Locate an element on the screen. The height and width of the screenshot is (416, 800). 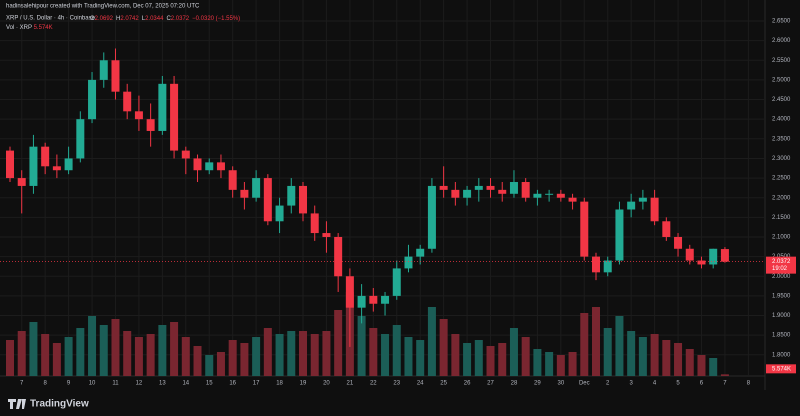
y-tick-label: 2.2500 is located at coordinates (781, 179).